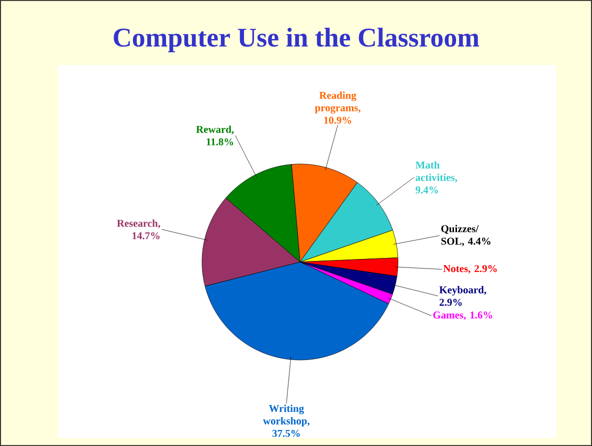 This screenshot has height=446, width=592. I want to click on chart-title: Computer Use in the Classroom, so click(297, 40).